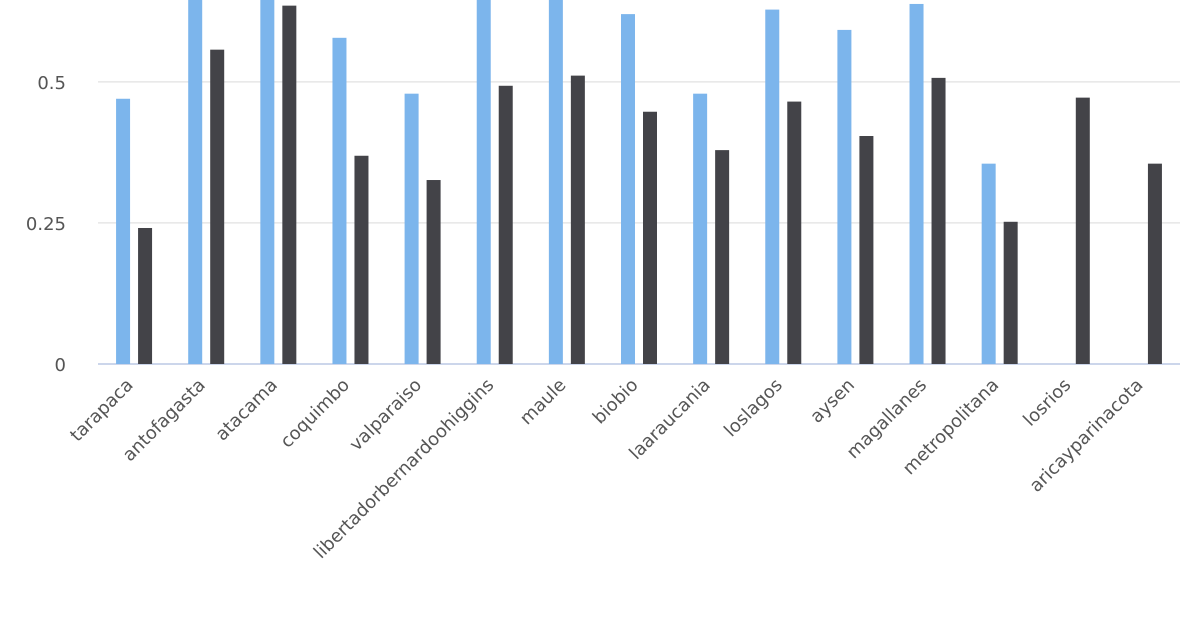  Describe the element at coordinates (46, 224) in the screenshot. I see `y-tick-label: 0.25` at that location.